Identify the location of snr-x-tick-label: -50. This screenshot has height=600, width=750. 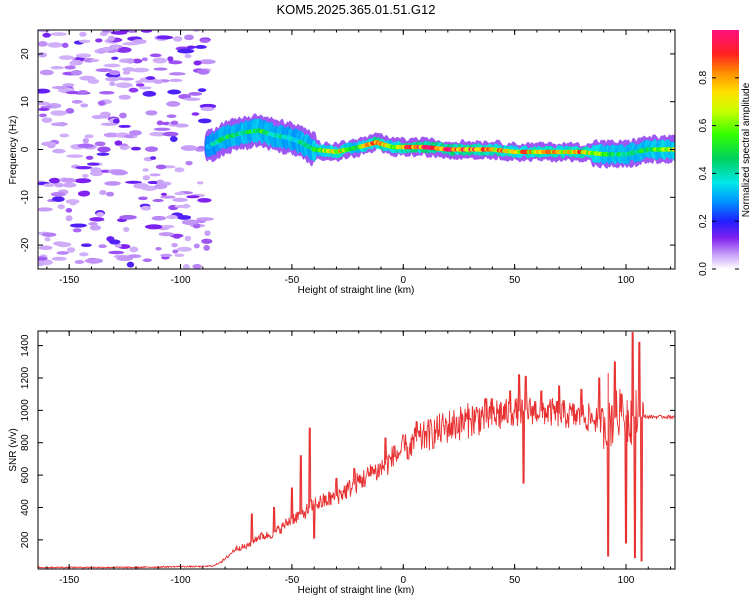
(292, 580).